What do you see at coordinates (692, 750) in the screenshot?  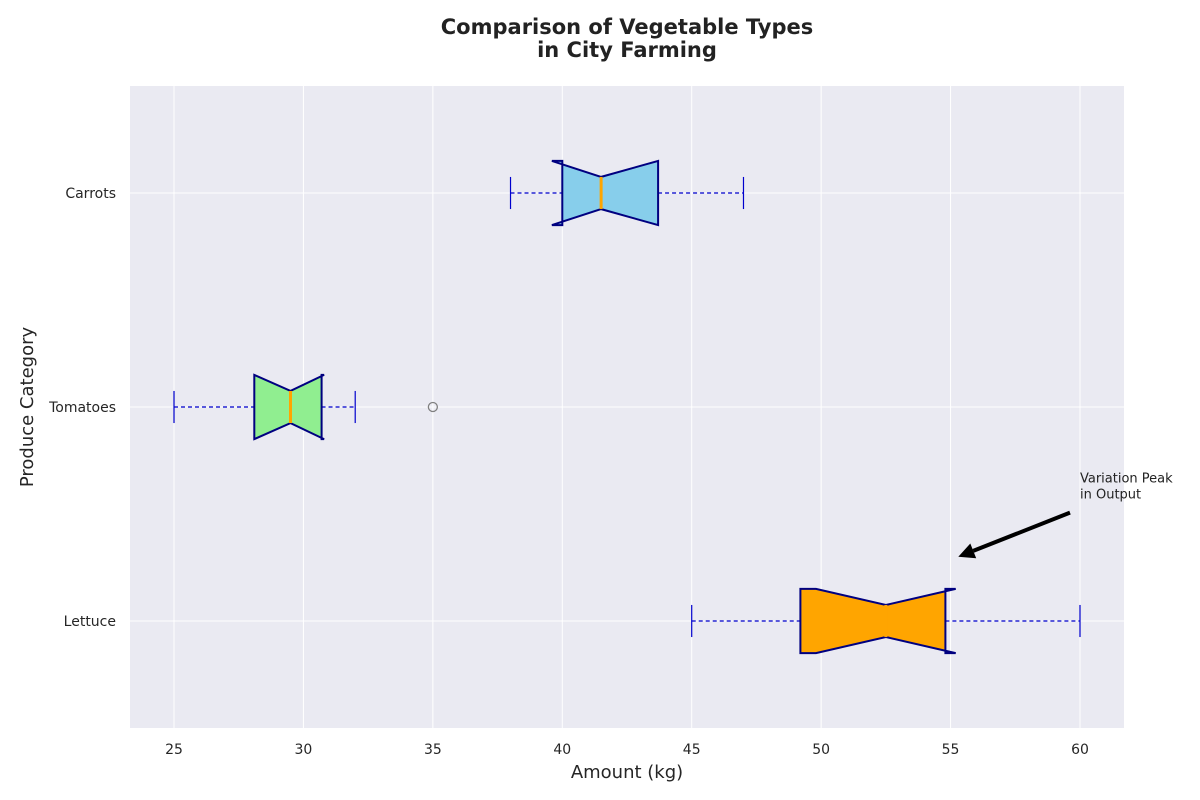 I see `x-tick-label: 45` at bounding box center [692, 750].